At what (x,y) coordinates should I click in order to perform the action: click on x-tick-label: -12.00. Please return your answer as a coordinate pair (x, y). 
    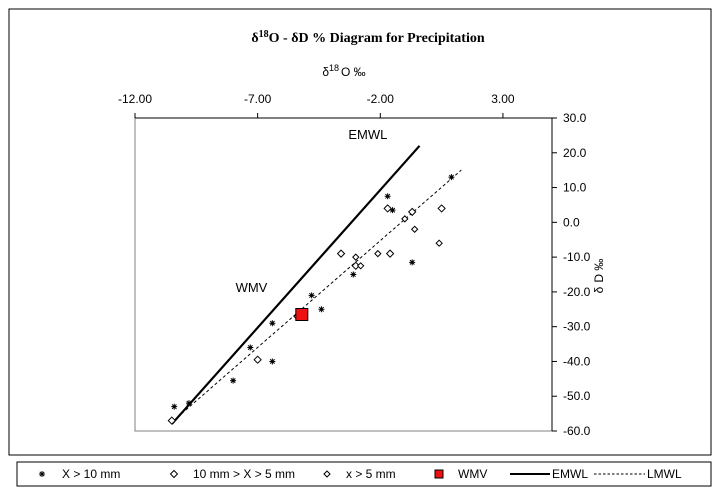
    Looking at the image, I should click on (135, 99).